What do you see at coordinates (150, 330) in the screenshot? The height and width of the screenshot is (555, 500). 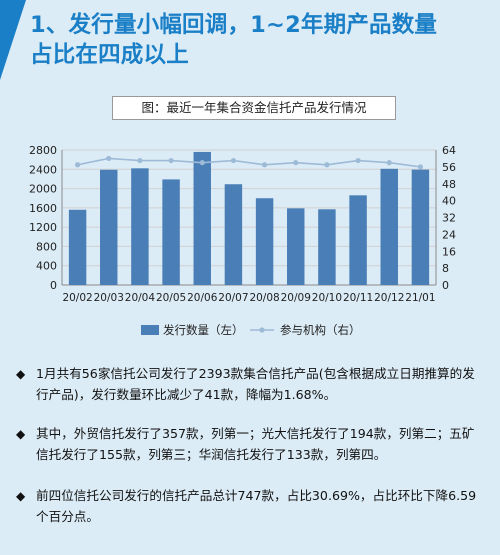 I see `legend-bar-swatch` at bounding box center [150, 330].